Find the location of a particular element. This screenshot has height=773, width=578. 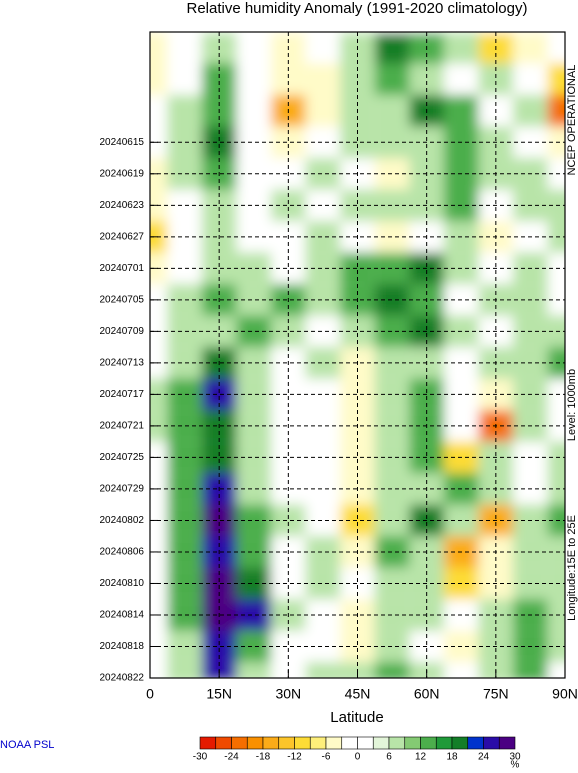

y-tick-label: 20240619 is located at coordinates (122, 173).